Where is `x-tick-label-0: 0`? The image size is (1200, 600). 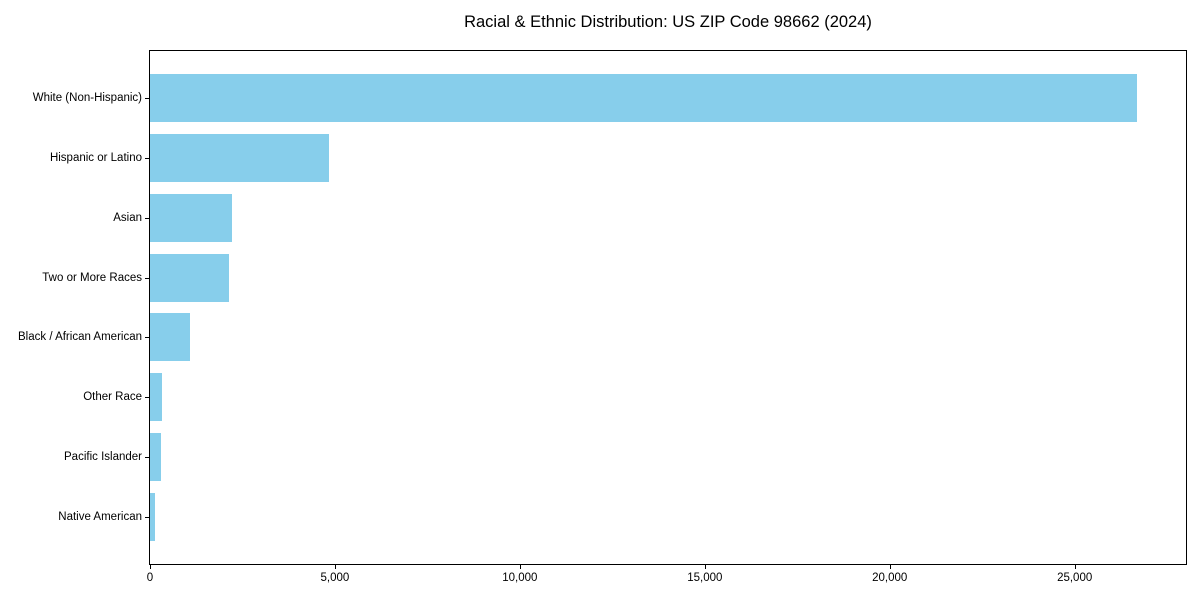 x-tick-label-0: 0 is located at coordinates (150, 578).